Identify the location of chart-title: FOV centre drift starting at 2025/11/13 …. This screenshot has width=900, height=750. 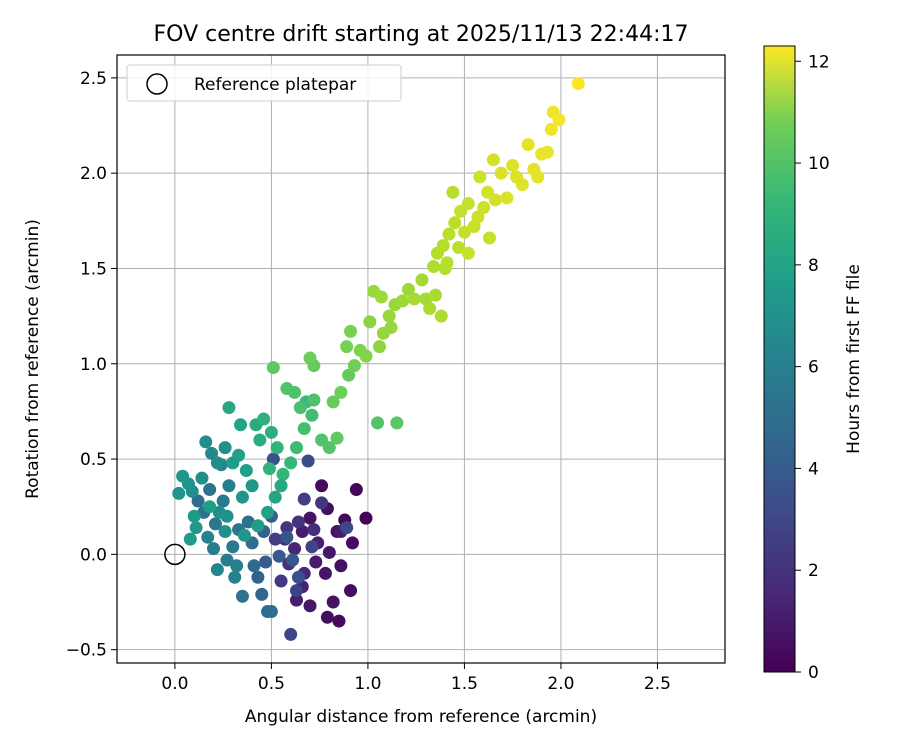
(421, 34).